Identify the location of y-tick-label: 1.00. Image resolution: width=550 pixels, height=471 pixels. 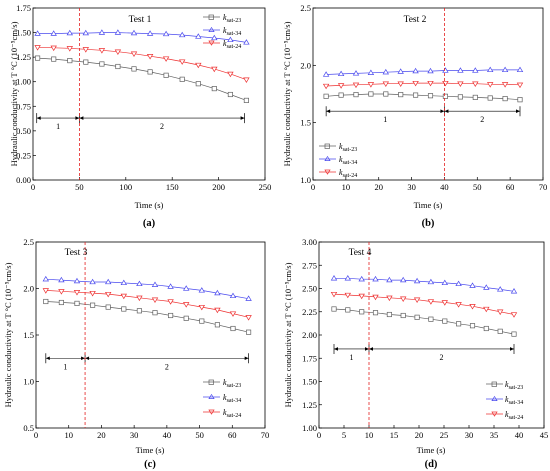
(23, 82).